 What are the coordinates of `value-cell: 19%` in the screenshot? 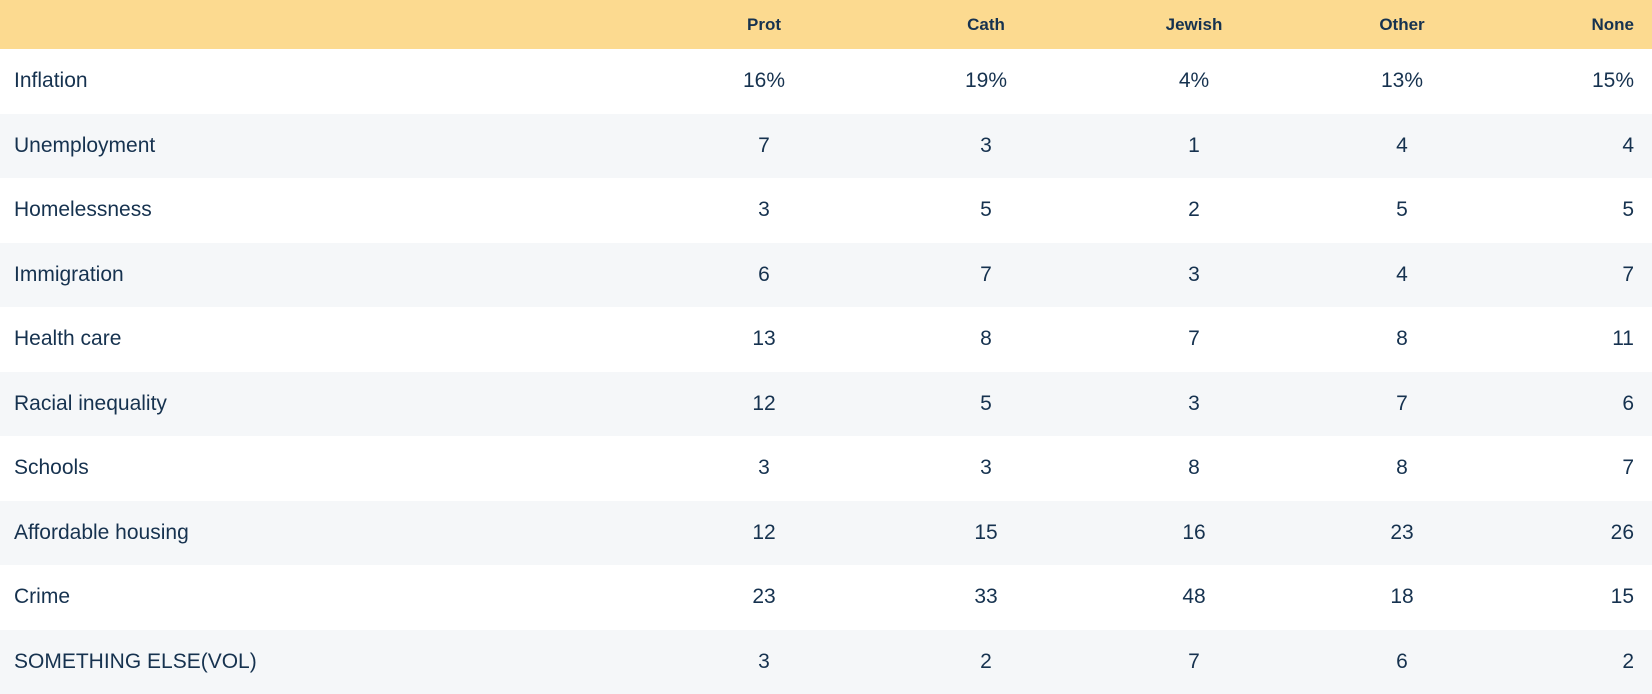 It's located at (986, 81).